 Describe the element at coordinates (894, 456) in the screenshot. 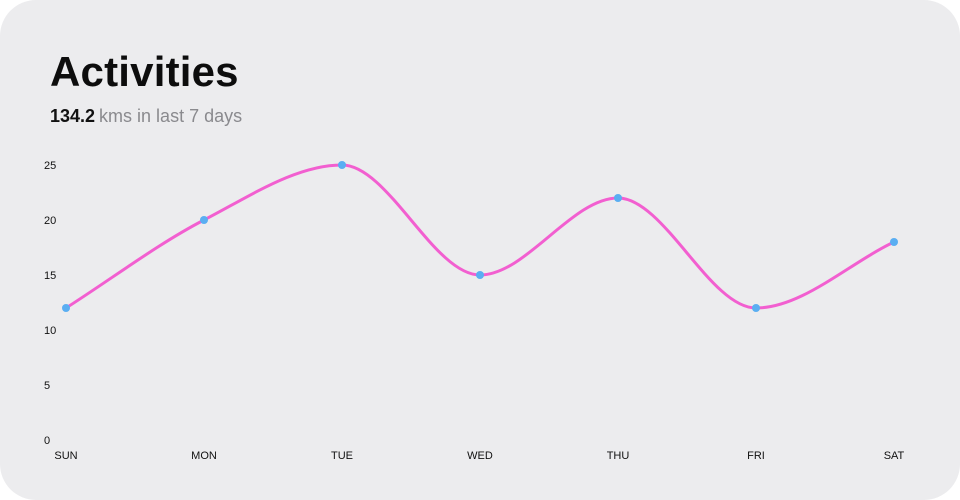

I see `x-tick-label-sat: SAT` at that location.